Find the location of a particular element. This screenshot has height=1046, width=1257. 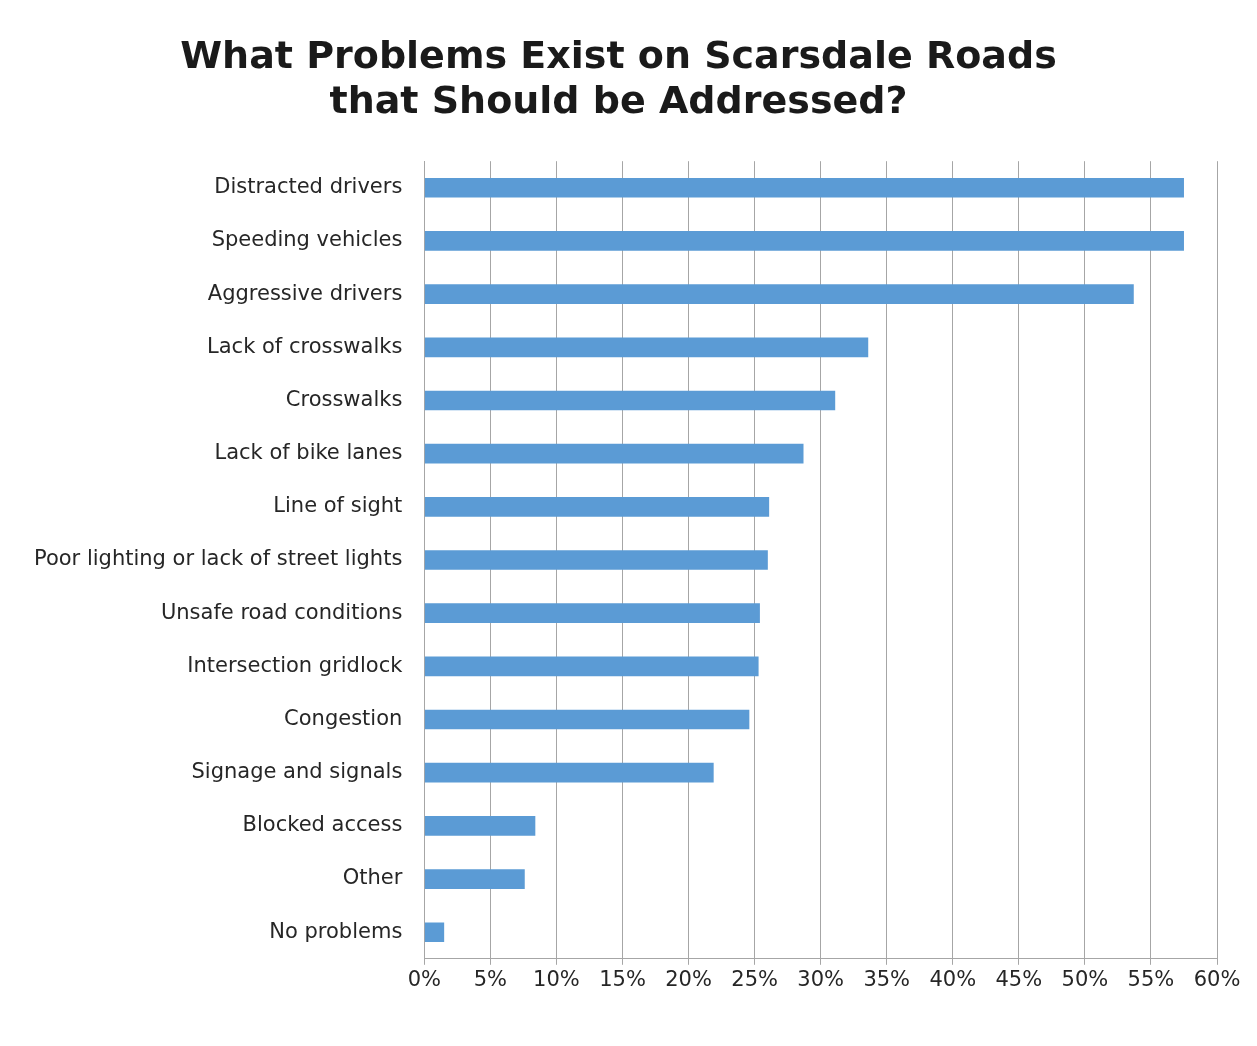

y-tick-label: Intersection gridlock is located at coordinates (295, 664).